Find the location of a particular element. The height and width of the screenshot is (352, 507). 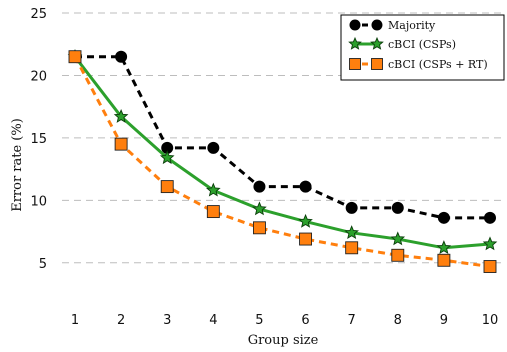

y-tick-label: 10 is located at coordinates (38, 201).